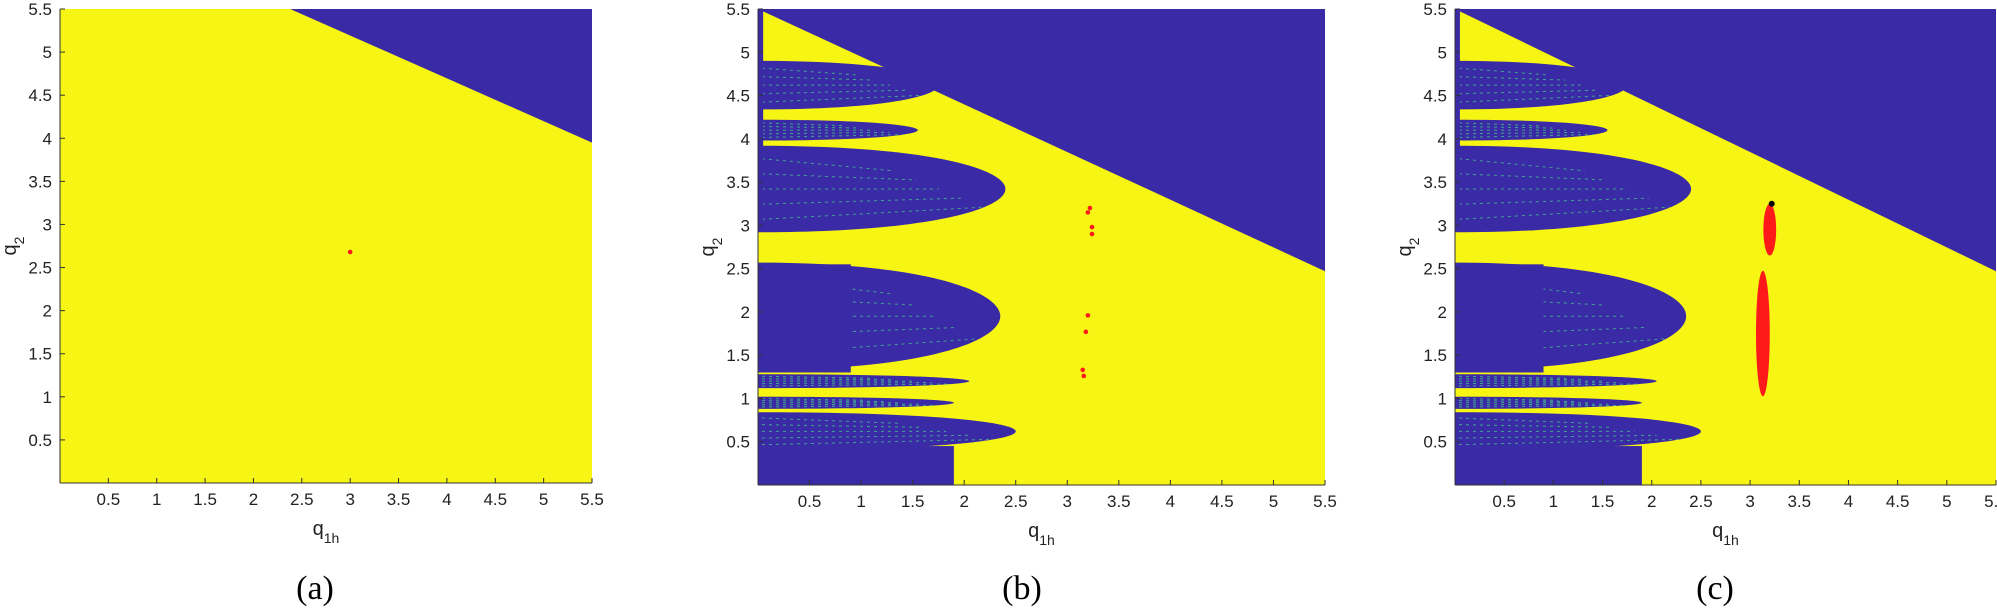 The width and height of the screenshot is (1997, 616). I want to click on x-tick-label: 5, so click(1946, 501).